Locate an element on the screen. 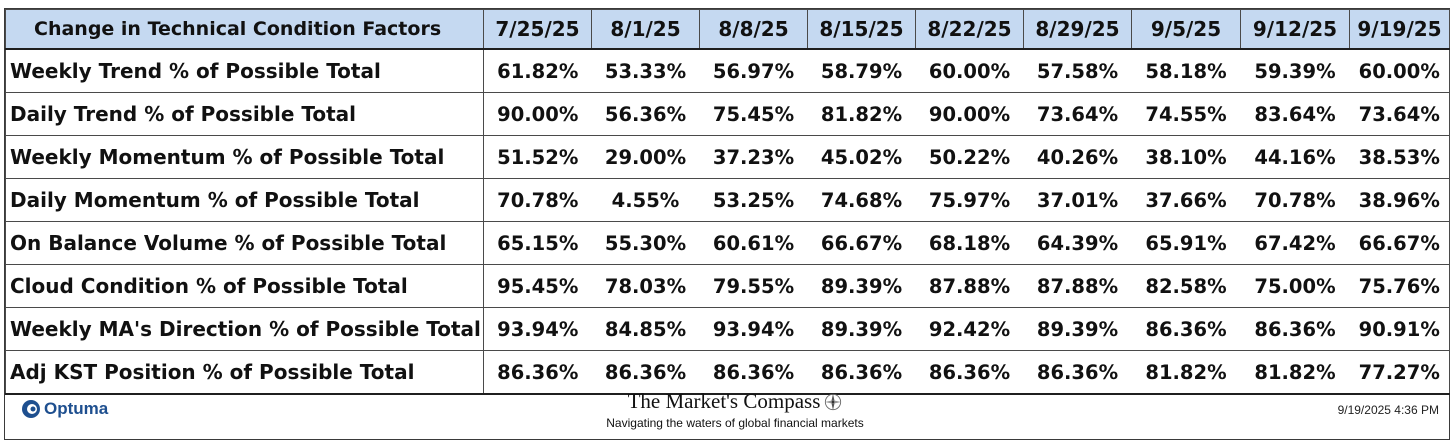 This screenshot has height=444, width=1456. value-cell: 53.33% is located at coordinates (646, 71).